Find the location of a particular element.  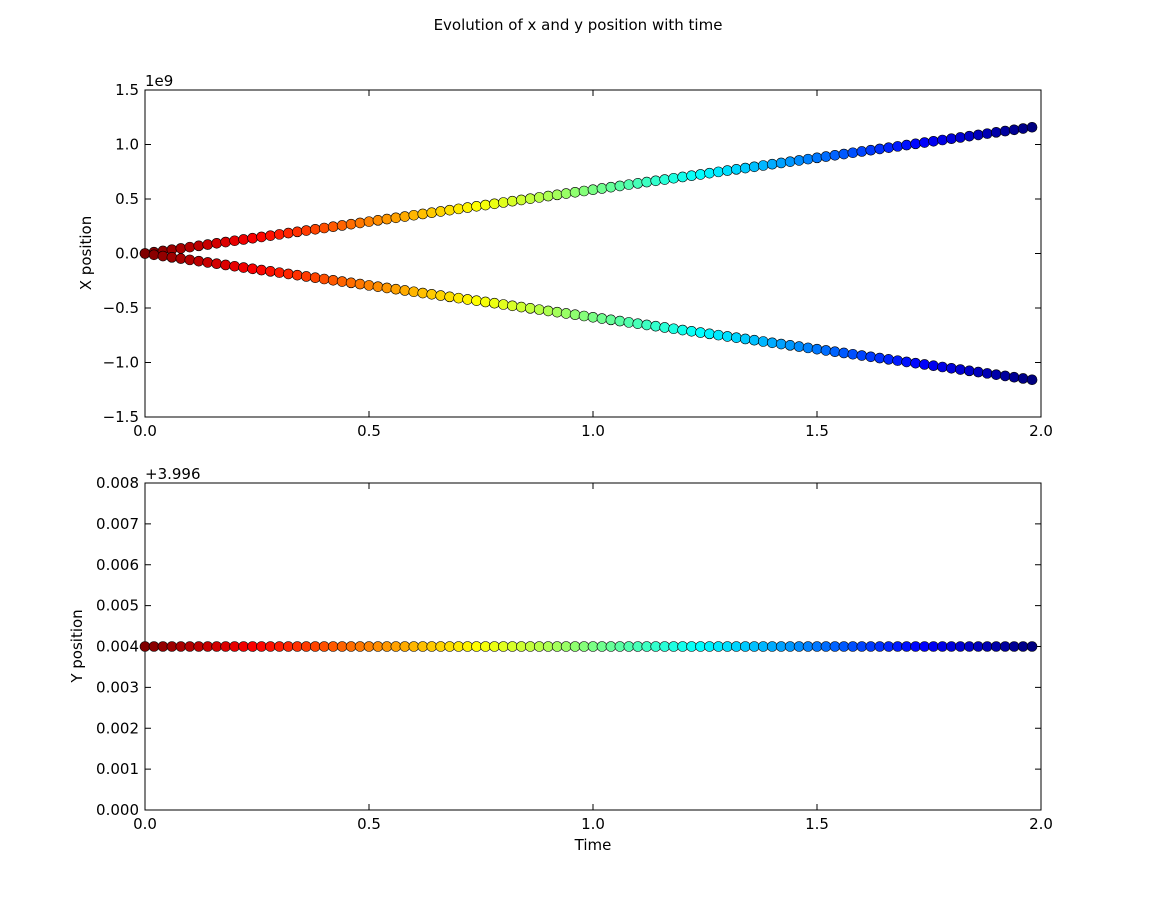

y-tick-label: 0.000 is located at coordinates (117, 810).